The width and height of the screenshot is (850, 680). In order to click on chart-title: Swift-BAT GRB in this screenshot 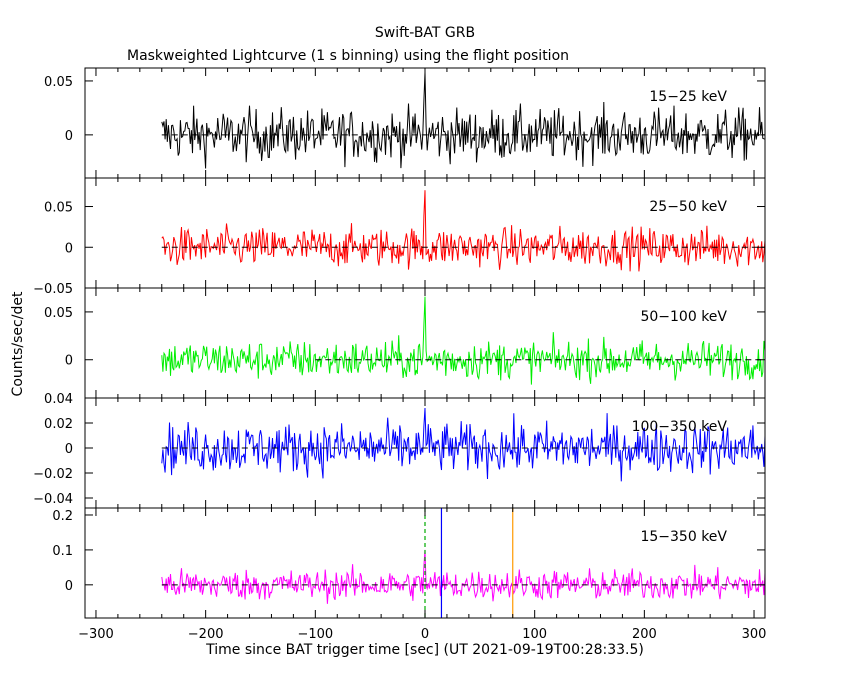, I will do `click(425, 33)`.